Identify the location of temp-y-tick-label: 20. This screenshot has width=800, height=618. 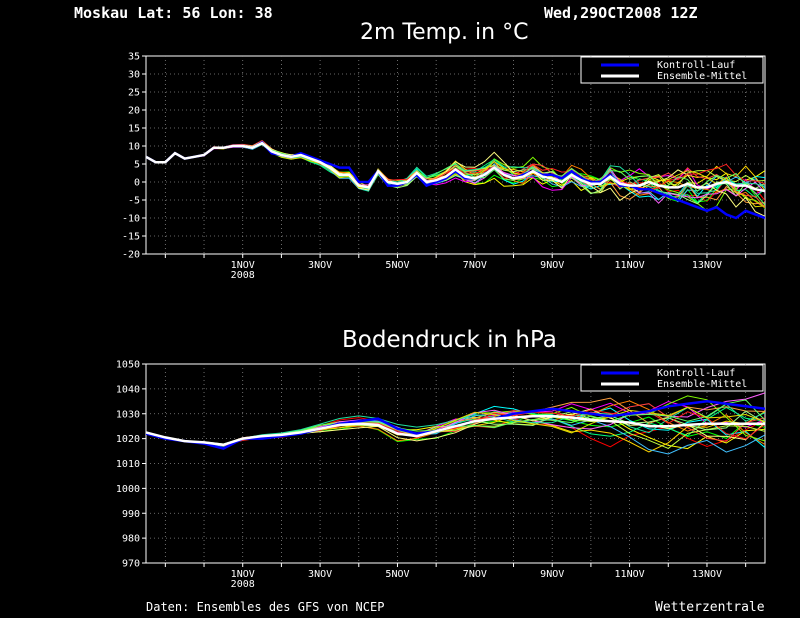
(134, 111).